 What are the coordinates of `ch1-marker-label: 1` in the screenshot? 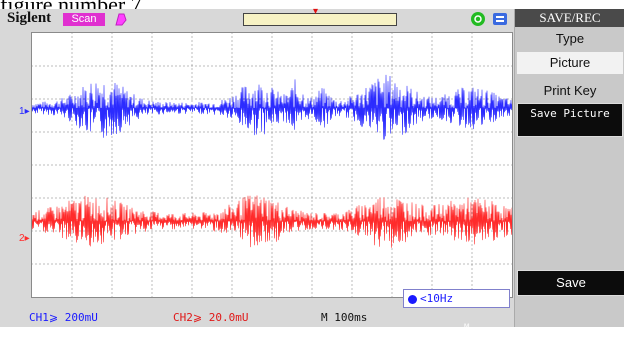 It's located at (22, 111).